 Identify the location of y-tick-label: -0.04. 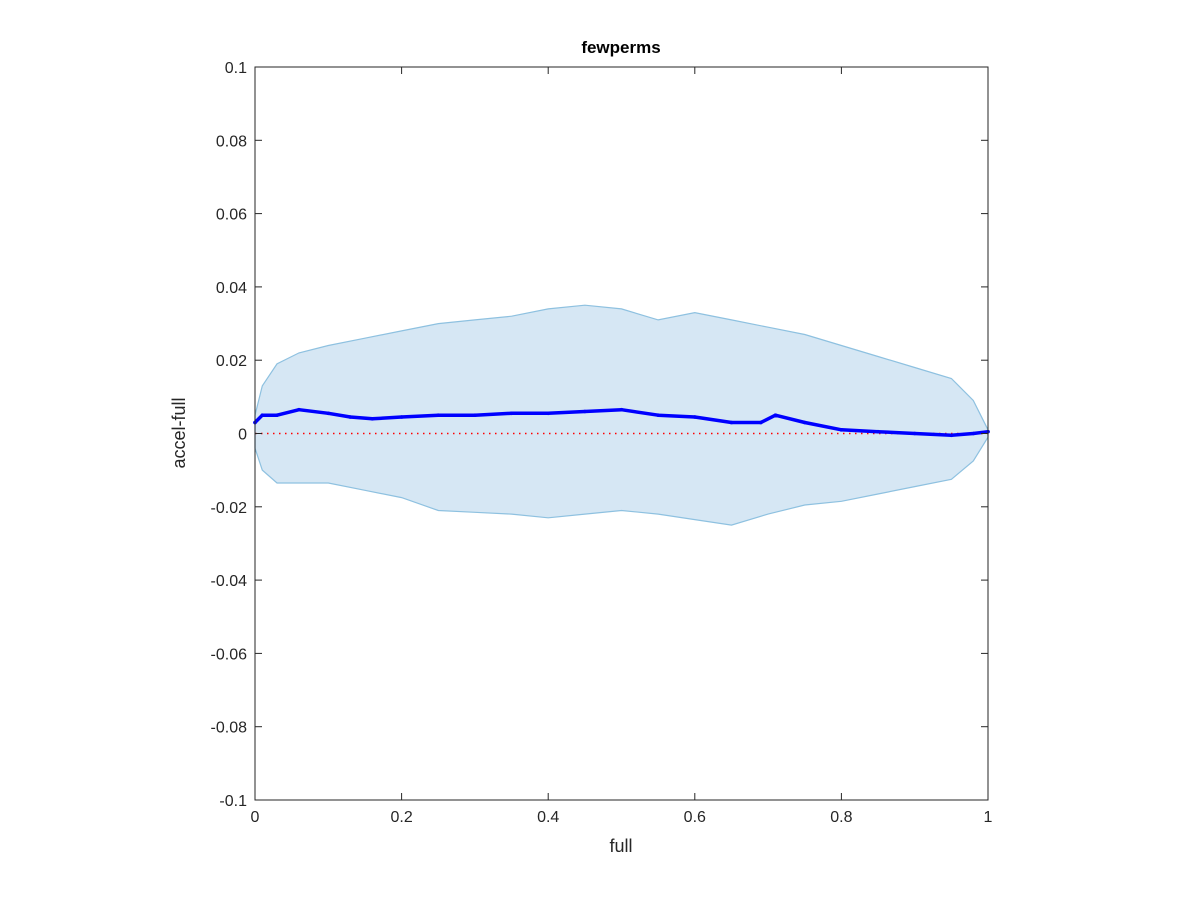
(229, 581).